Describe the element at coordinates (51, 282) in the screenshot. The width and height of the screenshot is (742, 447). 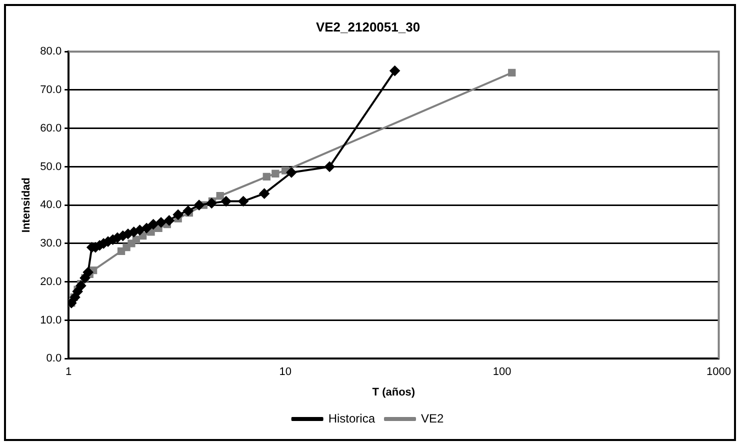
I see `y-tick-label: 20.0` at that location.